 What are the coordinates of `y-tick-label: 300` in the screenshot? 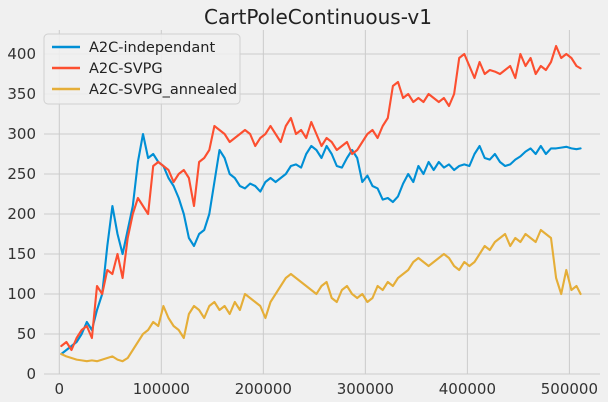 It's located at (21, 134).